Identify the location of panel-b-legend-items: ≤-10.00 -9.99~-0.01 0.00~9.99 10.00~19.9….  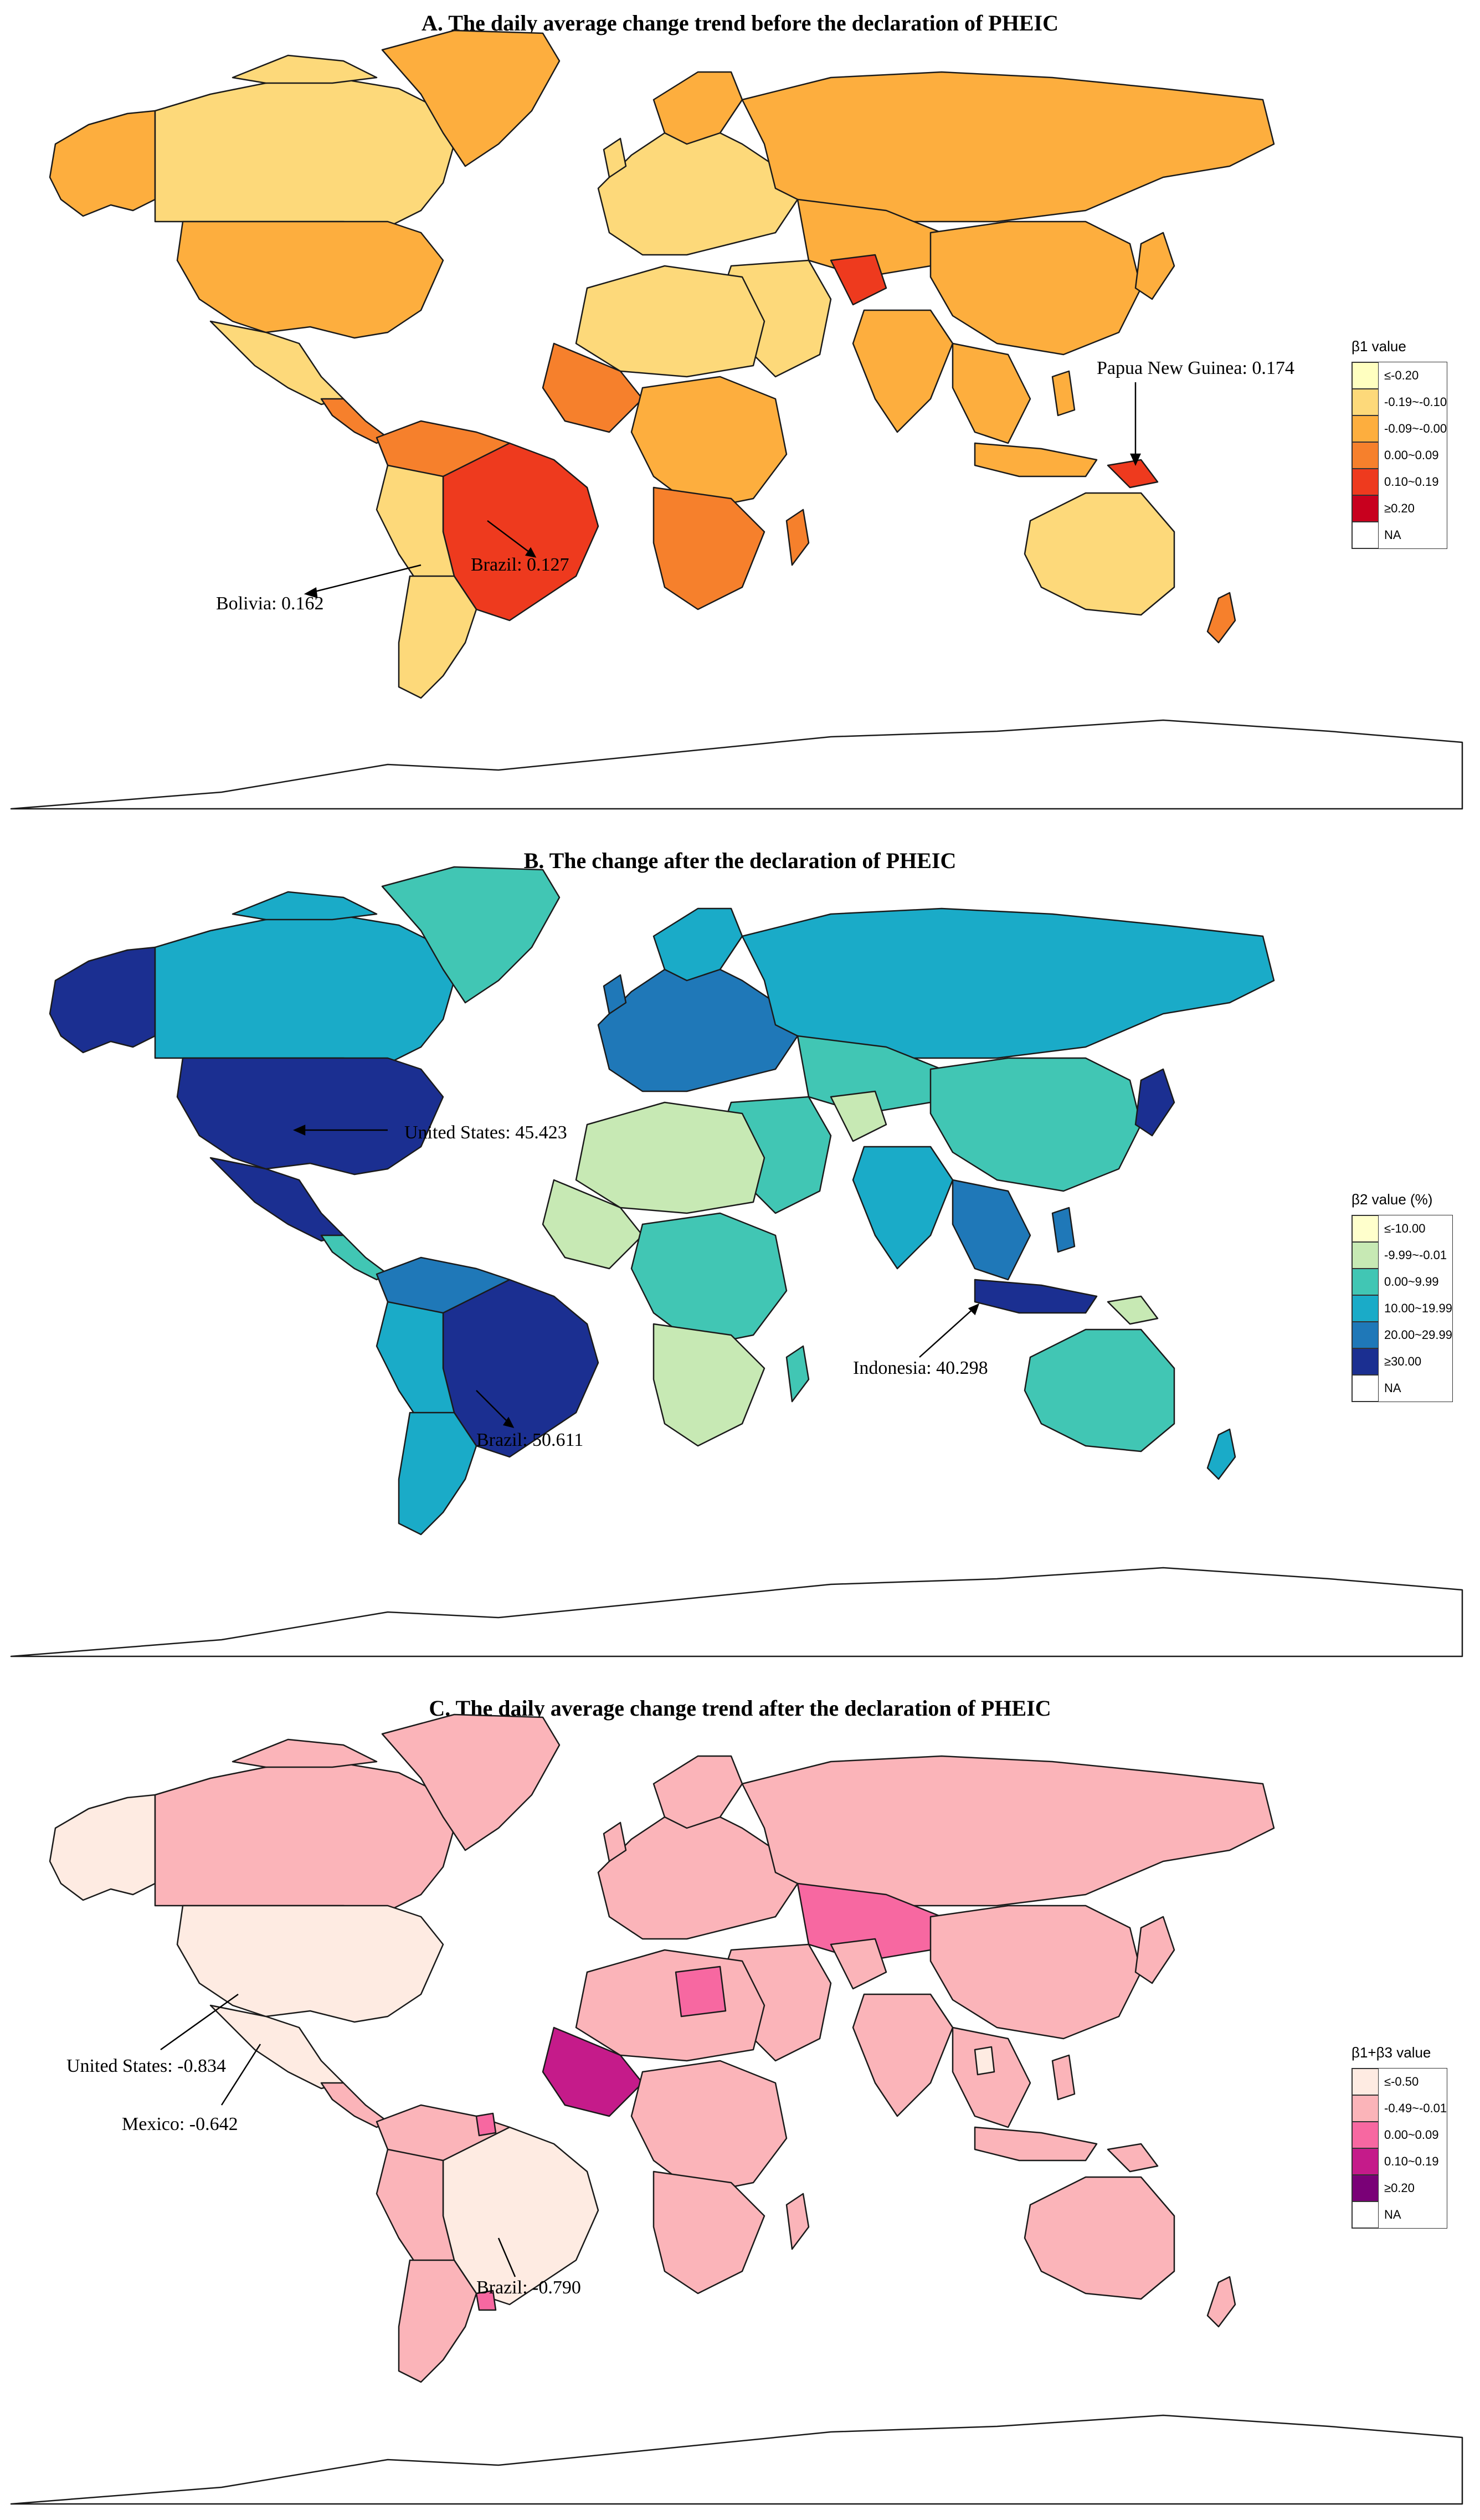
(1402, 1309).